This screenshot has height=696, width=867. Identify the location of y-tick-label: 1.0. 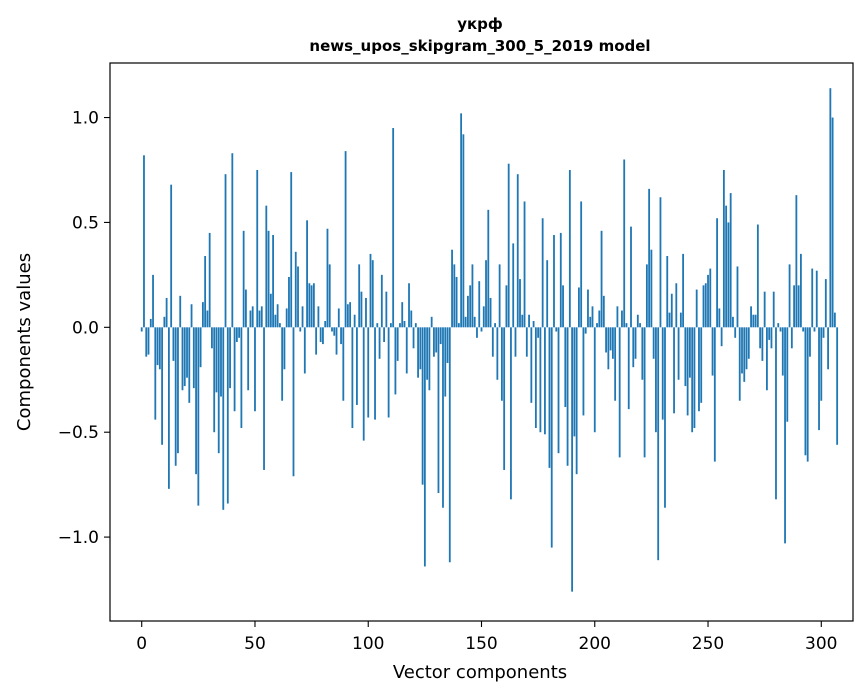
(85, 119).